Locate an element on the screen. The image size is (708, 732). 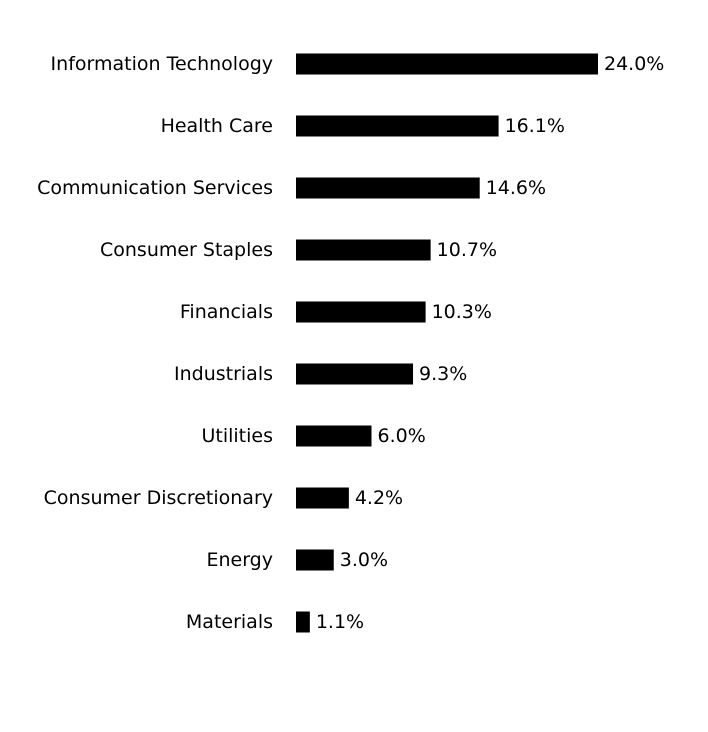
bar-financials is located at coordinates (361, 312).